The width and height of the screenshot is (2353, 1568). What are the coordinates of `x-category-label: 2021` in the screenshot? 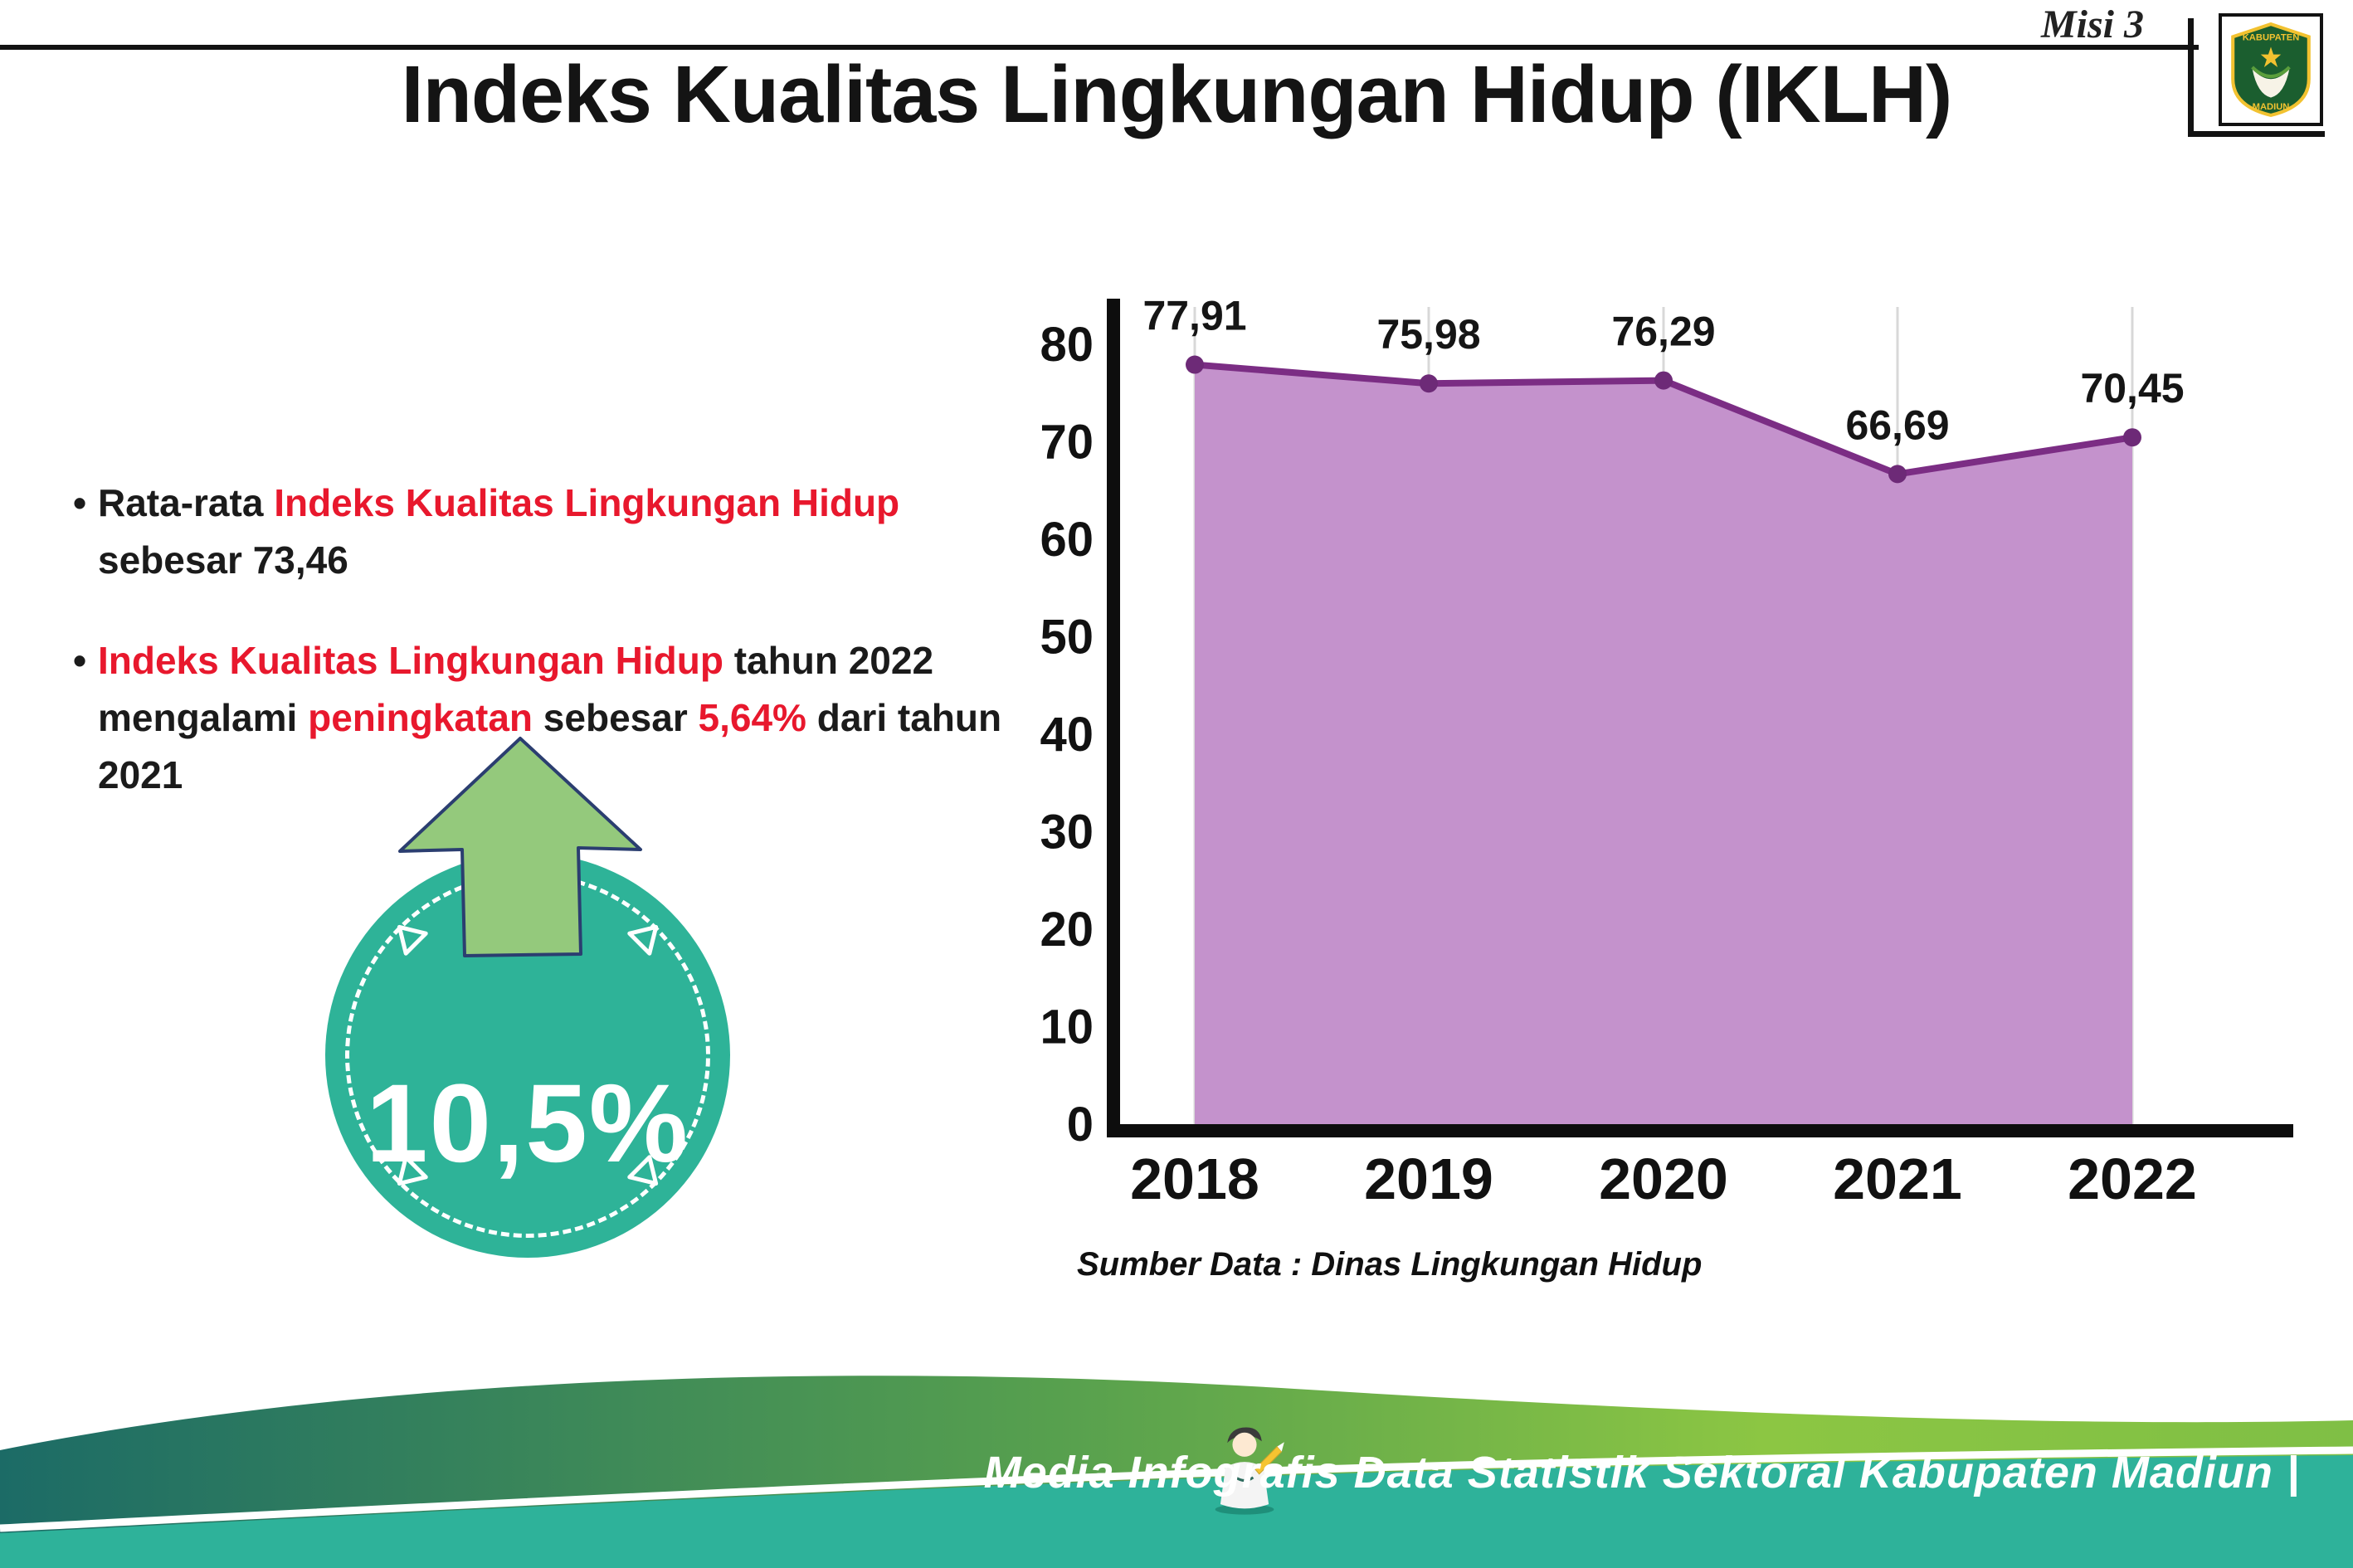 It's located at (1897, 1179).